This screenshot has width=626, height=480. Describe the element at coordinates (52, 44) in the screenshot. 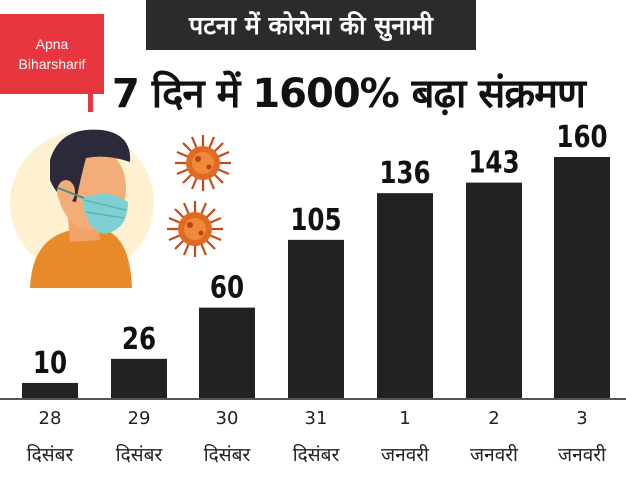

I see `brand-line-1: Apna` at that location.